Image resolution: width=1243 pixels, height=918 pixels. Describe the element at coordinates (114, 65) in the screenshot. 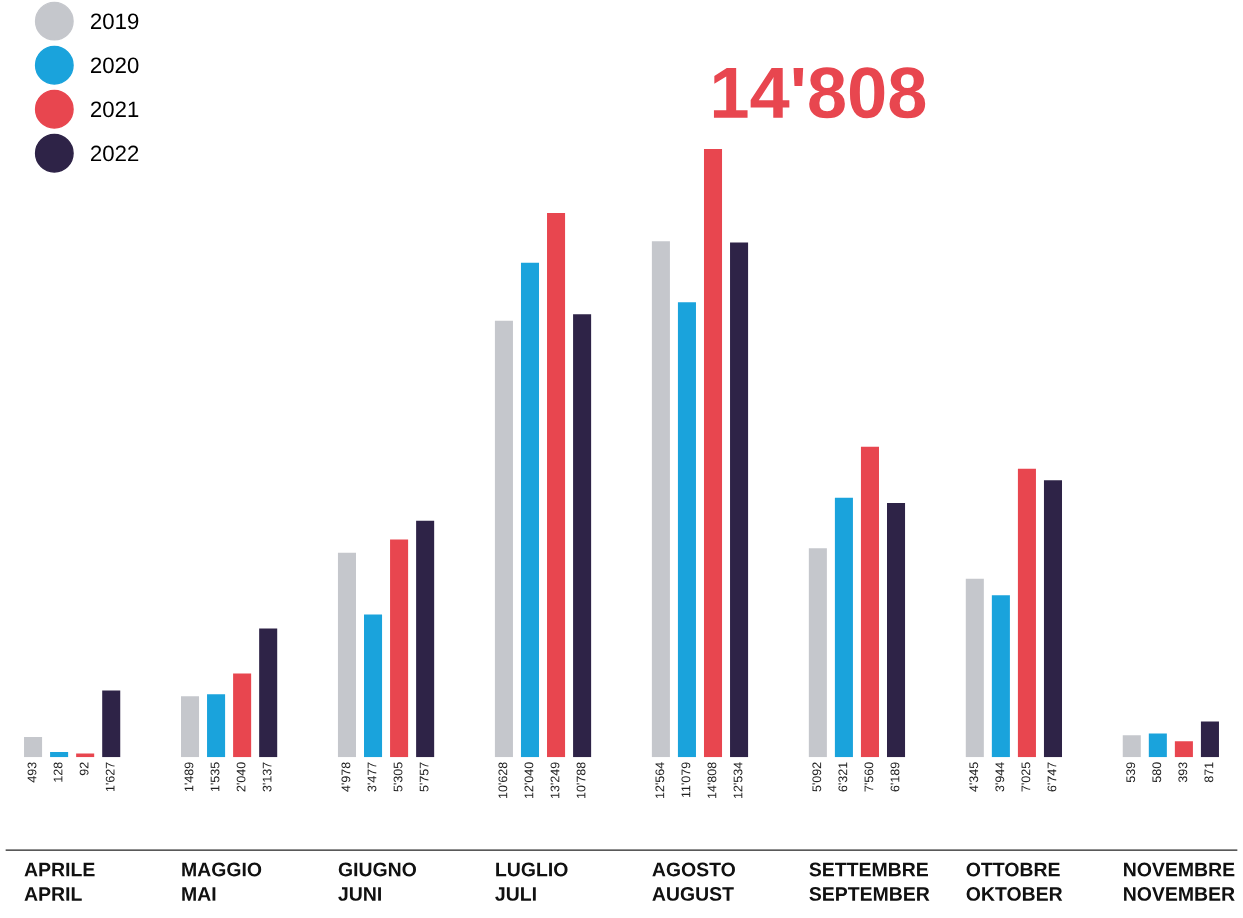

I see `legend-label: 2020` at that location.